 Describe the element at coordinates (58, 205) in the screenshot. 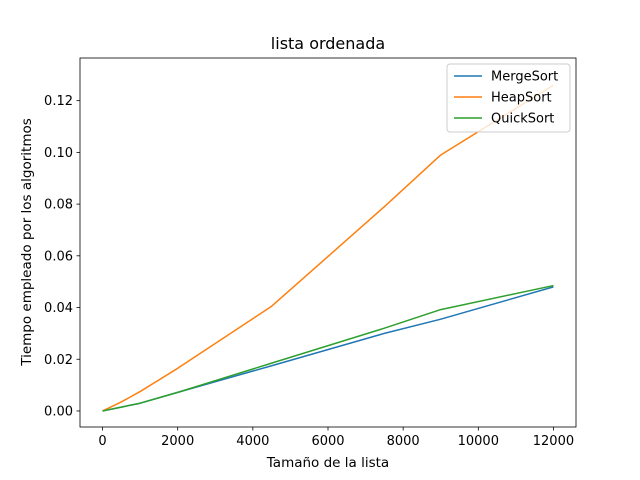

I see `y-tick-label: 0.08` at that location.